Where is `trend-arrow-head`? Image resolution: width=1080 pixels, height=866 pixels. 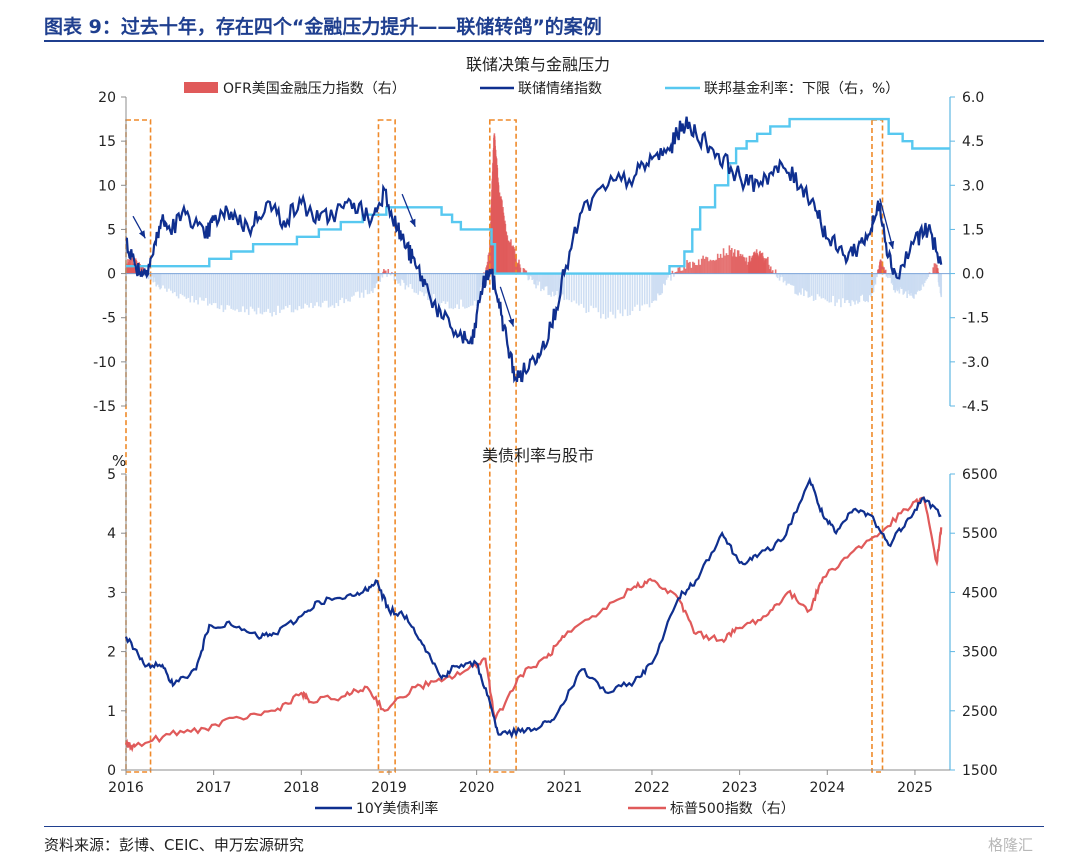 trend-arrow-head is located at coordinates (412, 222).